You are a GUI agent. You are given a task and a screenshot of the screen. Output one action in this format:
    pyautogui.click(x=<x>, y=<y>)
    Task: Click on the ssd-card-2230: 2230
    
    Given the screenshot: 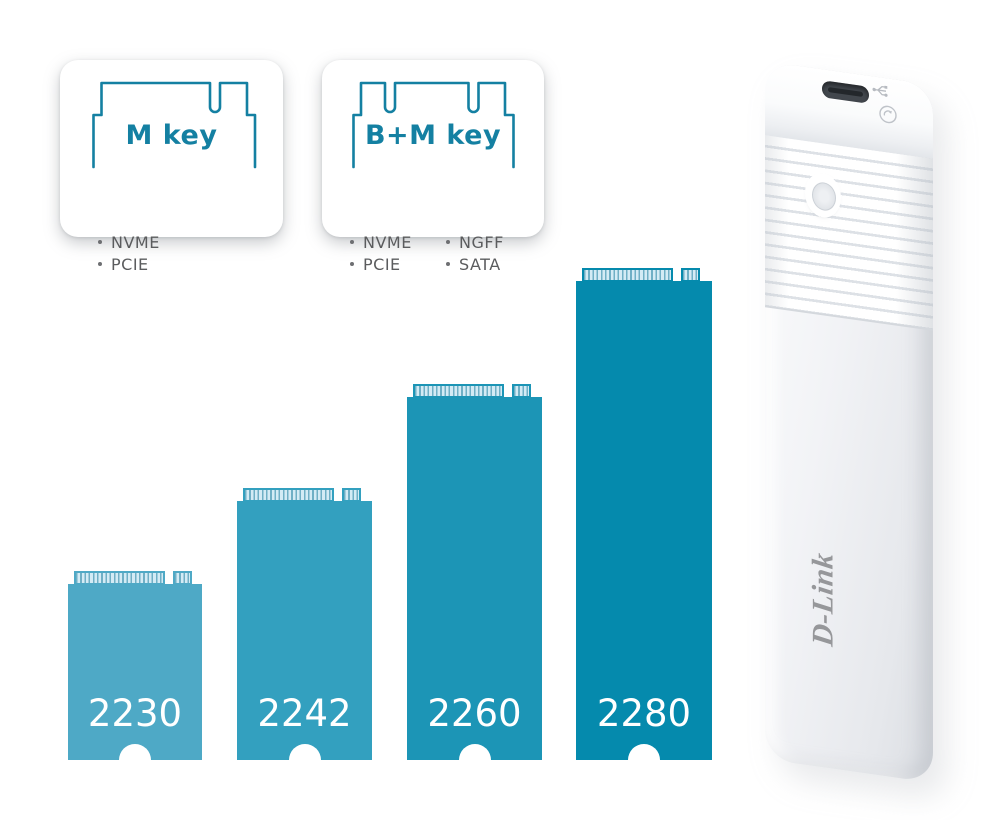 What is the action you would take?
    pyautogui.click(x=135, y=673)
    